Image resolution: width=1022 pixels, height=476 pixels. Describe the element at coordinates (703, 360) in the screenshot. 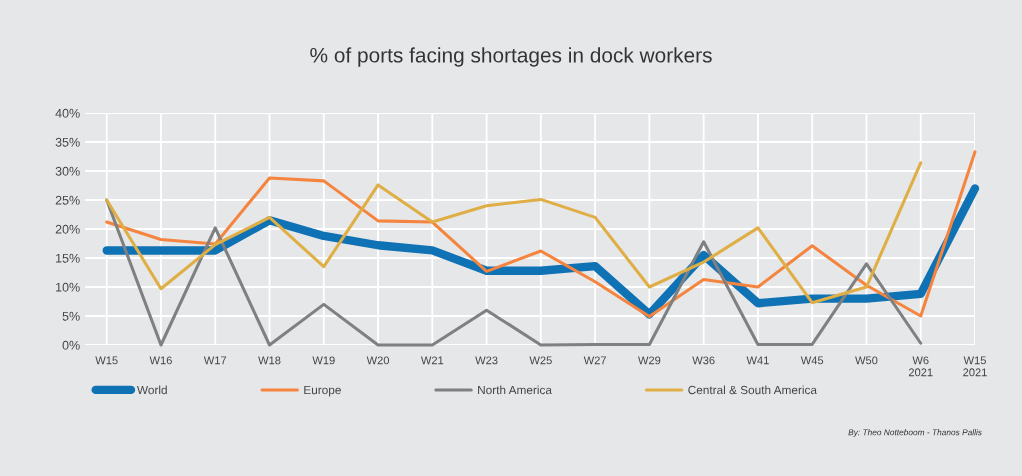

I see `x-tick-label: W36` at that location.